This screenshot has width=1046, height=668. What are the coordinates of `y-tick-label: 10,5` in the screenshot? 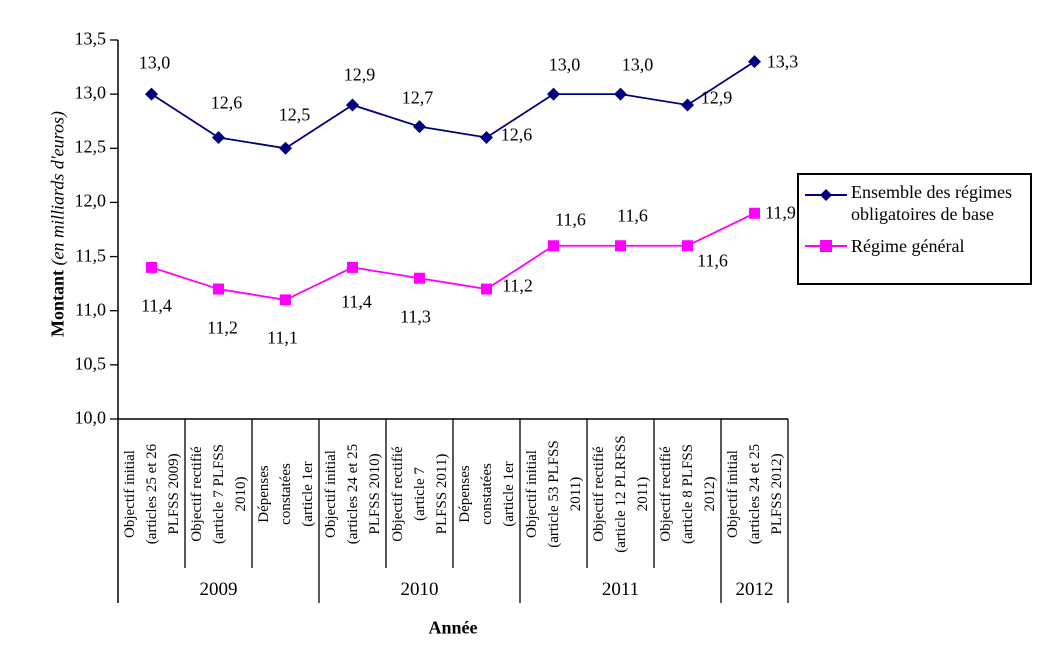 It's located at (90, 363).